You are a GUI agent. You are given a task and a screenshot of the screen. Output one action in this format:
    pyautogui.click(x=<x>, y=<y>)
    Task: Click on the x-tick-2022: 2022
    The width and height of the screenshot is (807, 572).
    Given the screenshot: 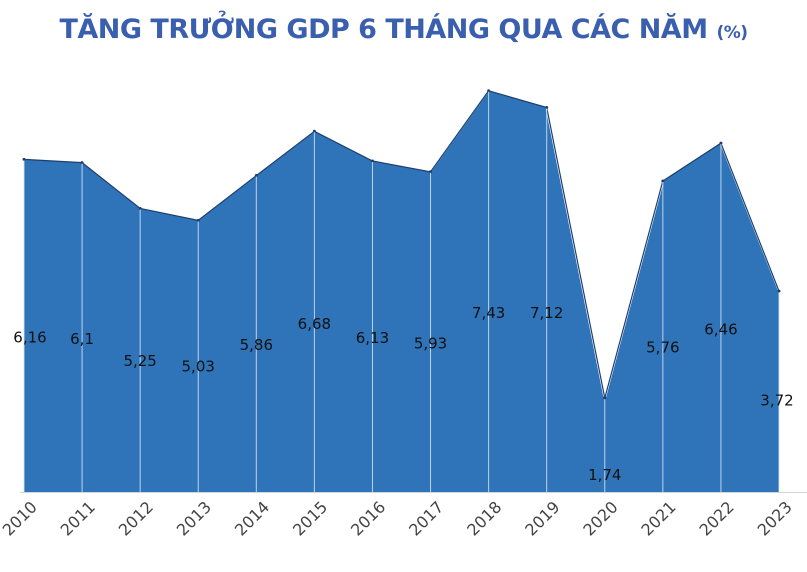 What is the action you would take?
    pyautogui.click(x=717, y=518)
    